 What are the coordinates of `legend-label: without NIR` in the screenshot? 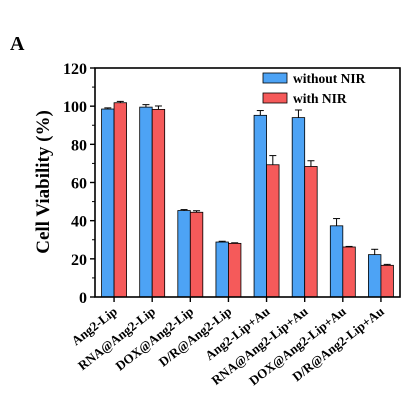 It's located at (329, 78).